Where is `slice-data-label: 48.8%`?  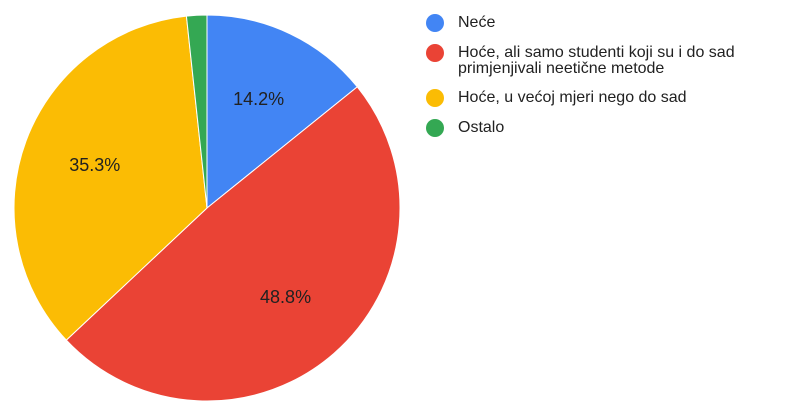 slice-data-label: 48.8% is located at coordinates (285, 297).